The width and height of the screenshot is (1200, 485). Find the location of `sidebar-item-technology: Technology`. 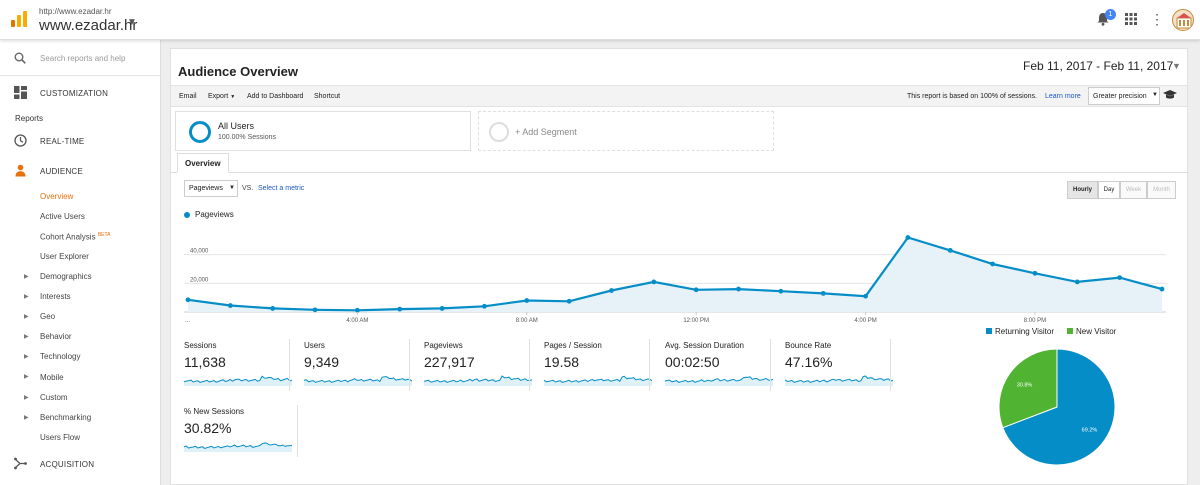

sidebar-item-technology: Technology is located at coordinates (60, 356).